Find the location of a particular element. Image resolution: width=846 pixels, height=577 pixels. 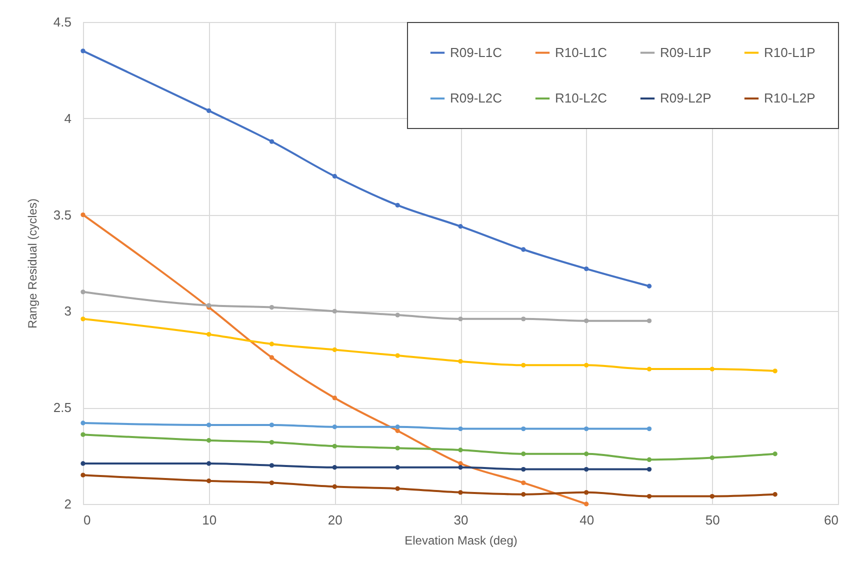

x-tick-label: 30 is located at coordinates (461, 520).